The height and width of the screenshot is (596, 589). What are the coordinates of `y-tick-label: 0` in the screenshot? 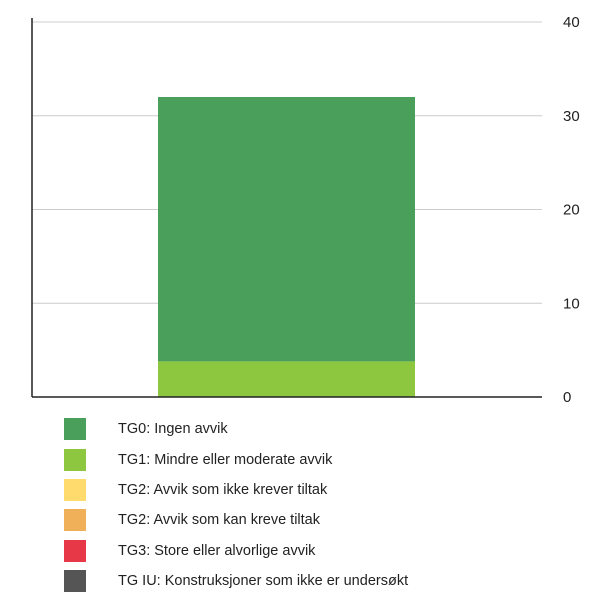 It's located at (567, 397).